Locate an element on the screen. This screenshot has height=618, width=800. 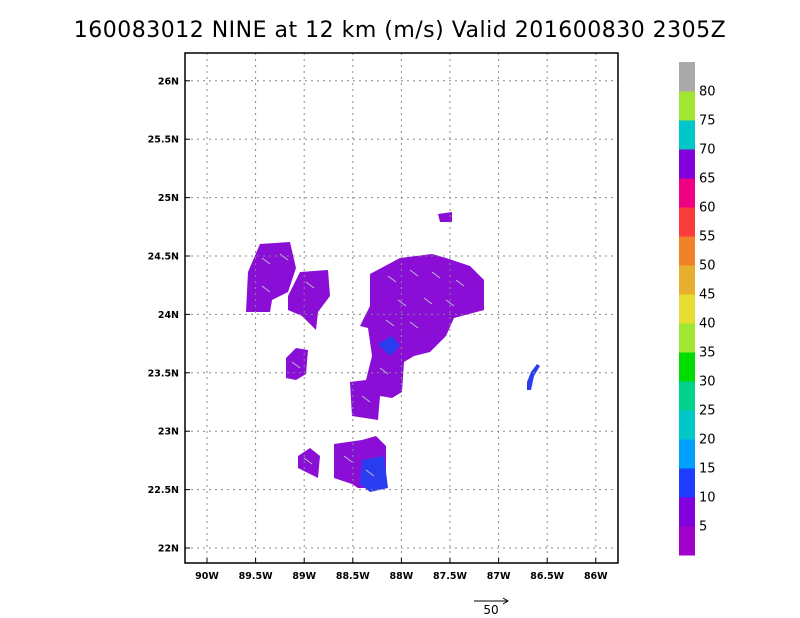
colorbar-label: 50 is located at coordinates (707, 266).